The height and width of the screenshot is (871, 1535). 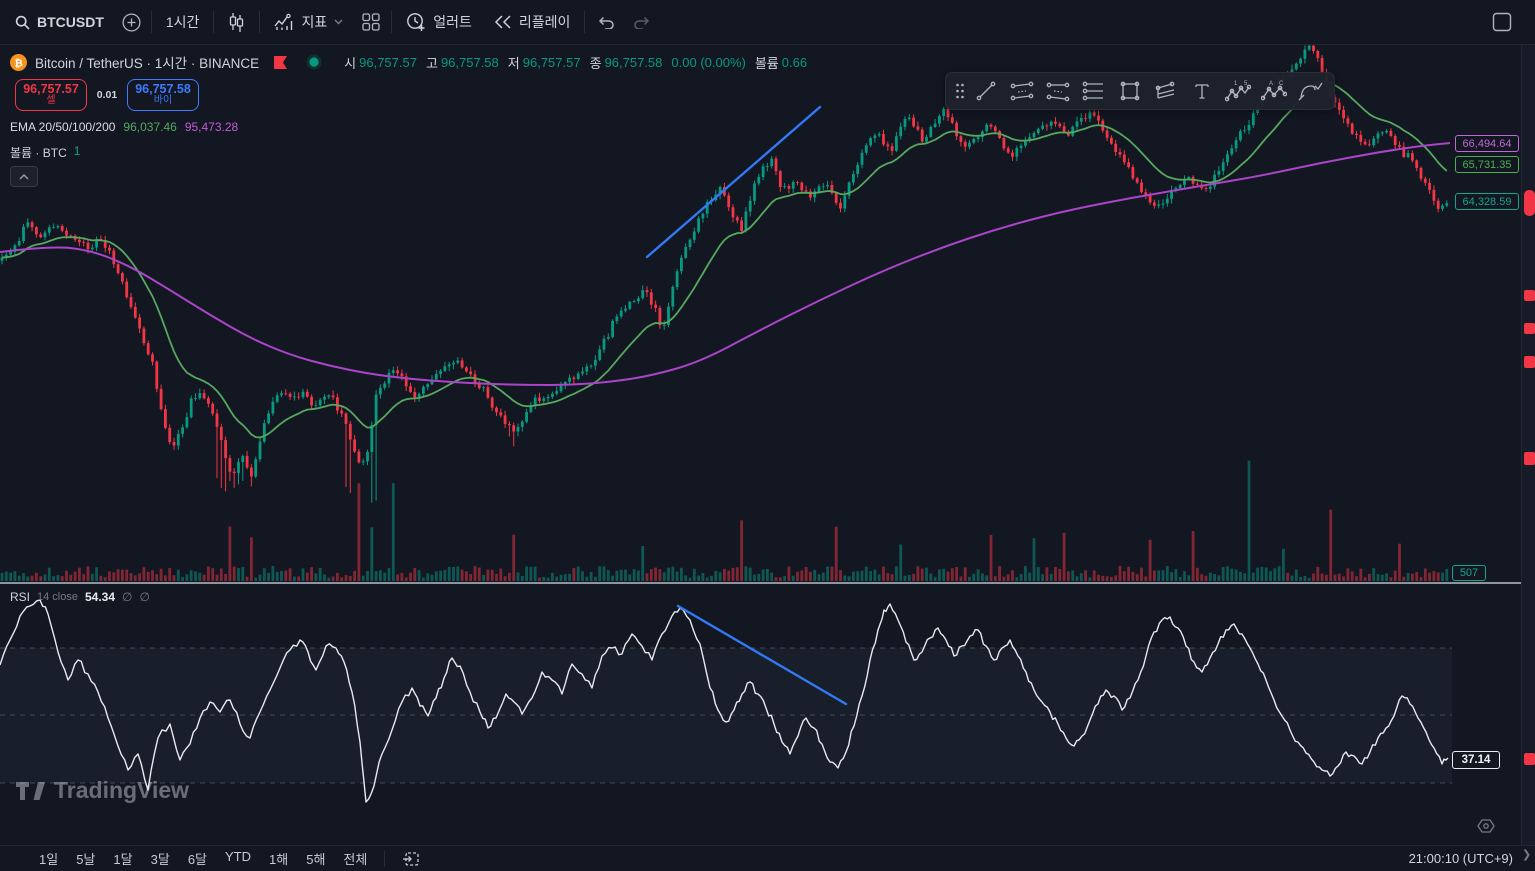 What do you see at coordinates (127, 597) in the screenshot?
I see `rsi-null-1: ∅` at bounding box center [127, 597].